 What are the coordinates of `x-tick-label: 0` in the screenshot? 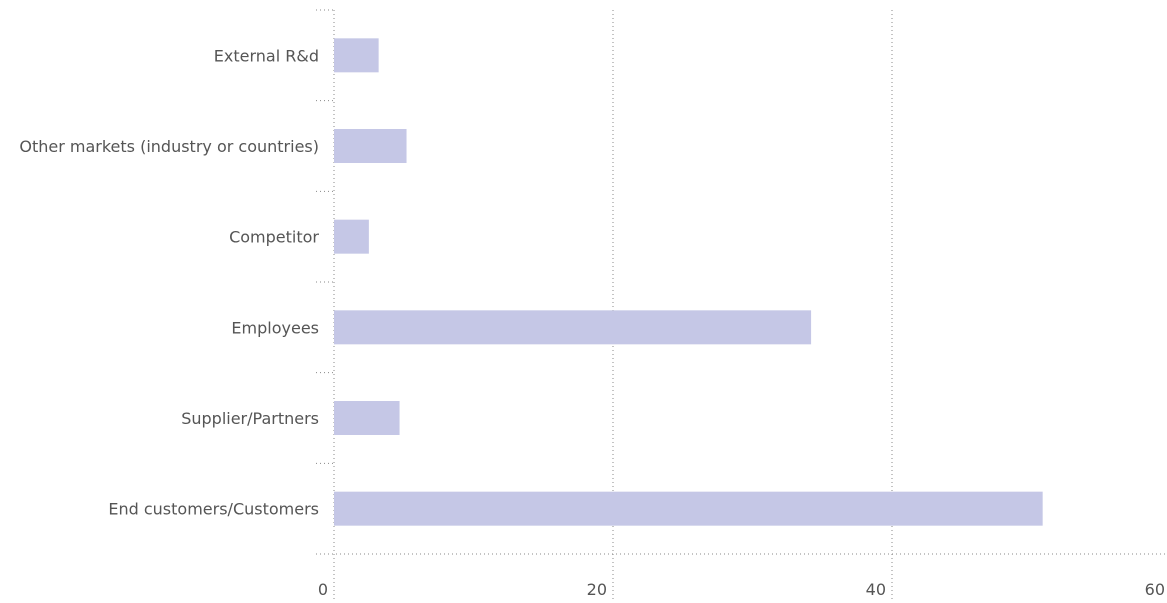 It's located at (323, 589).